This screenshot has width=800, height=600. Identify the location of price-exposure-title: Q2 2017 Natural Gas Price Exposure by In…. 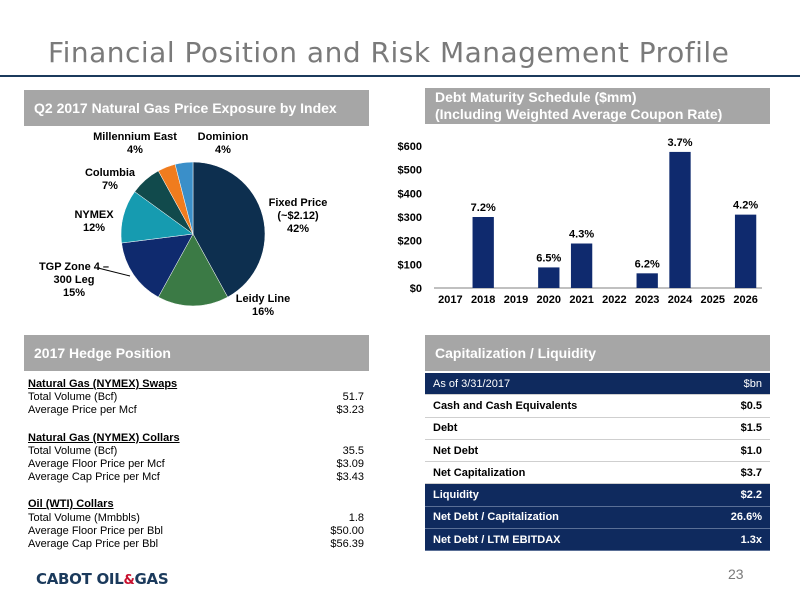
(185, 108).